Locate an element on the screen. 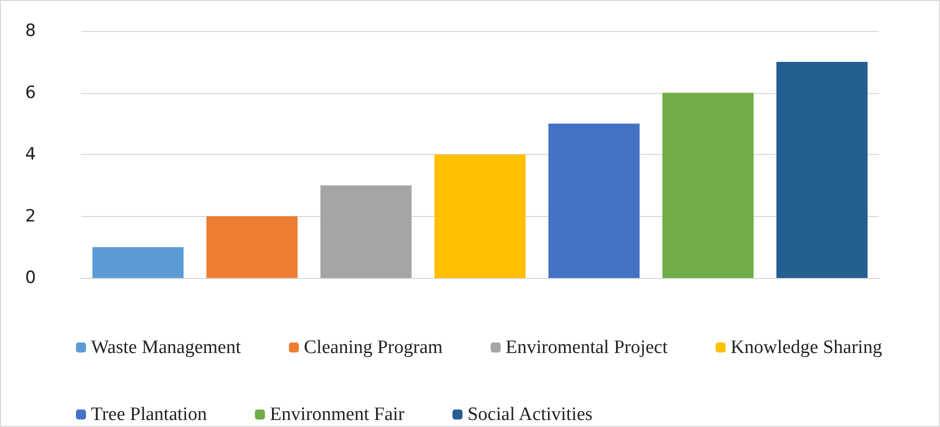  y-tick-label: 6 is located at coordinates (30, 92).